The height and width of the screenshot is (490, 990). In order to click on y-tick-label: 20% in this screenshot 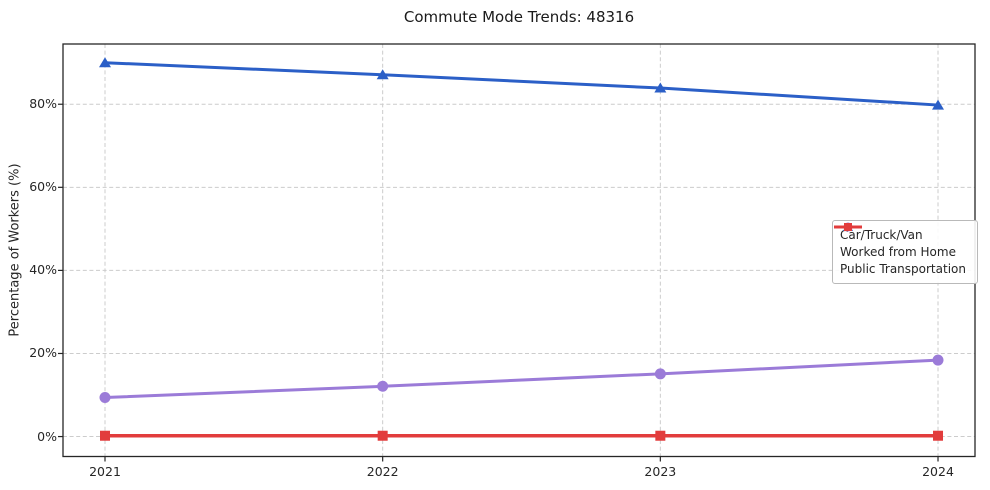, I will do `click(43, 353)`.